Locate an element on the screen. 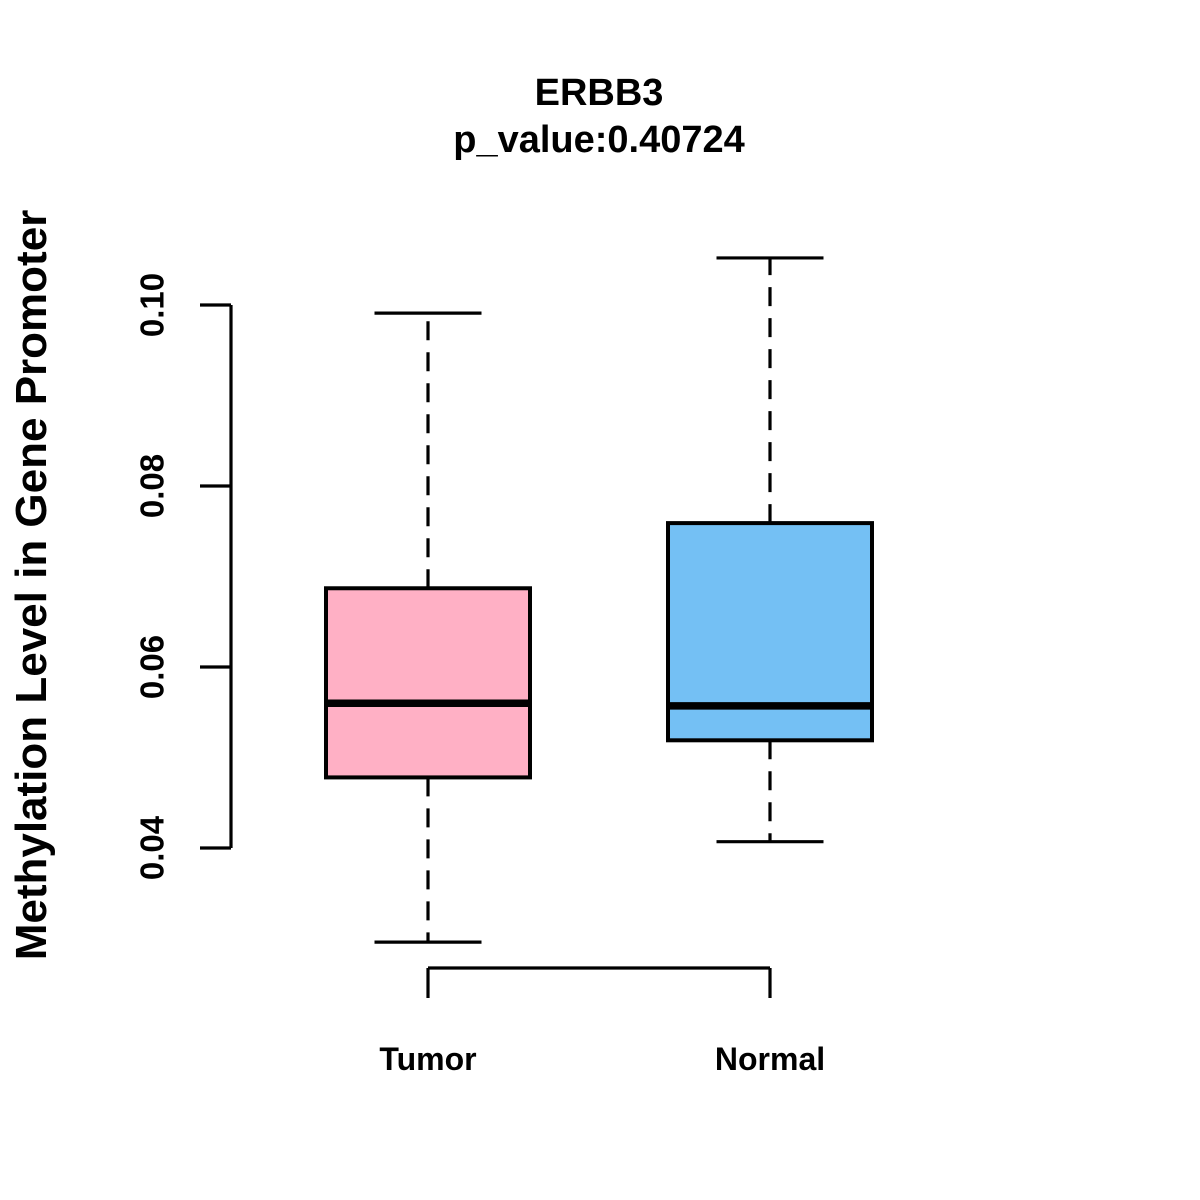 The height and width of the screenshot is (1200, 1200). y-tick-label: 0.06 is located at coordinates (152, 667).